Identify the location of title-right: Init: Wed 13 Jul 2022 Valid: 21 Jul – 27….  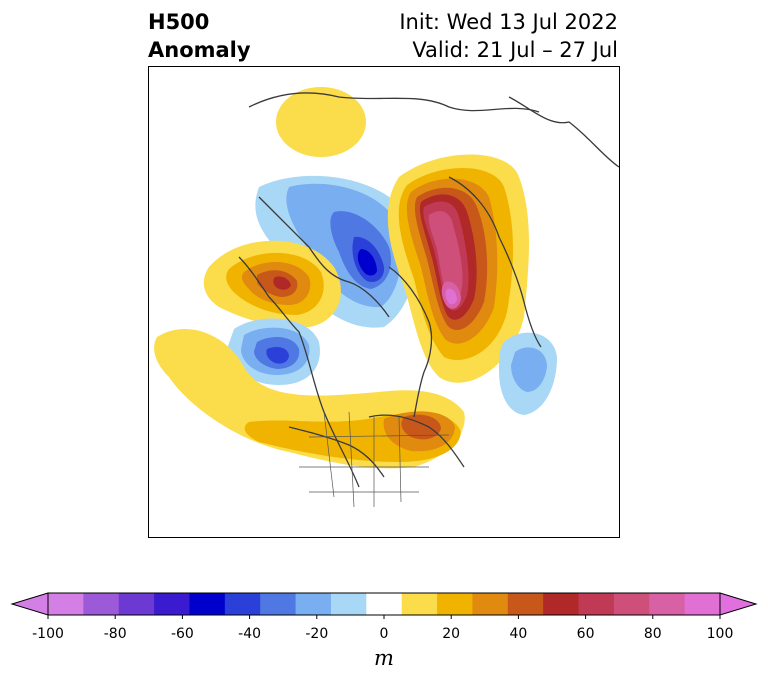
(508, 36).